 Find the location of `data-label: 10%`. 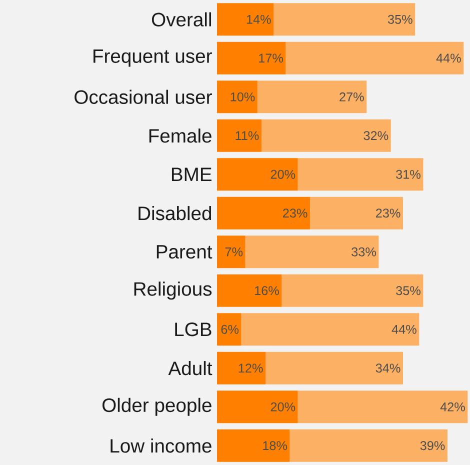

data-label: 10% is located at coordinates (242, 97).